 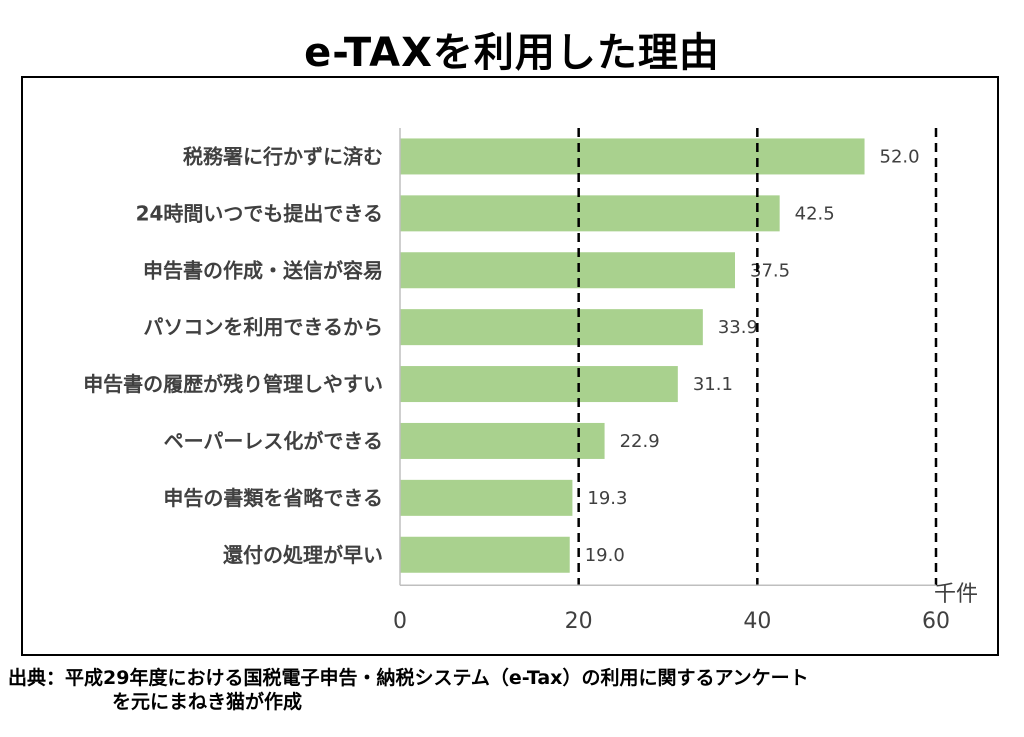 I want to click on x-tick-label: 60, so click(x=936, y=621).